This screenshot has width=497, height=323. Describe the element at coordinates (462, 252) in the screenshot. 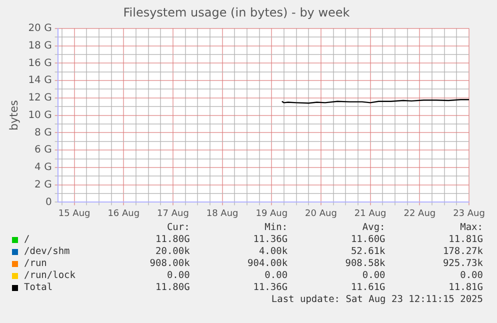

I see `text: 178.27k` at that location.